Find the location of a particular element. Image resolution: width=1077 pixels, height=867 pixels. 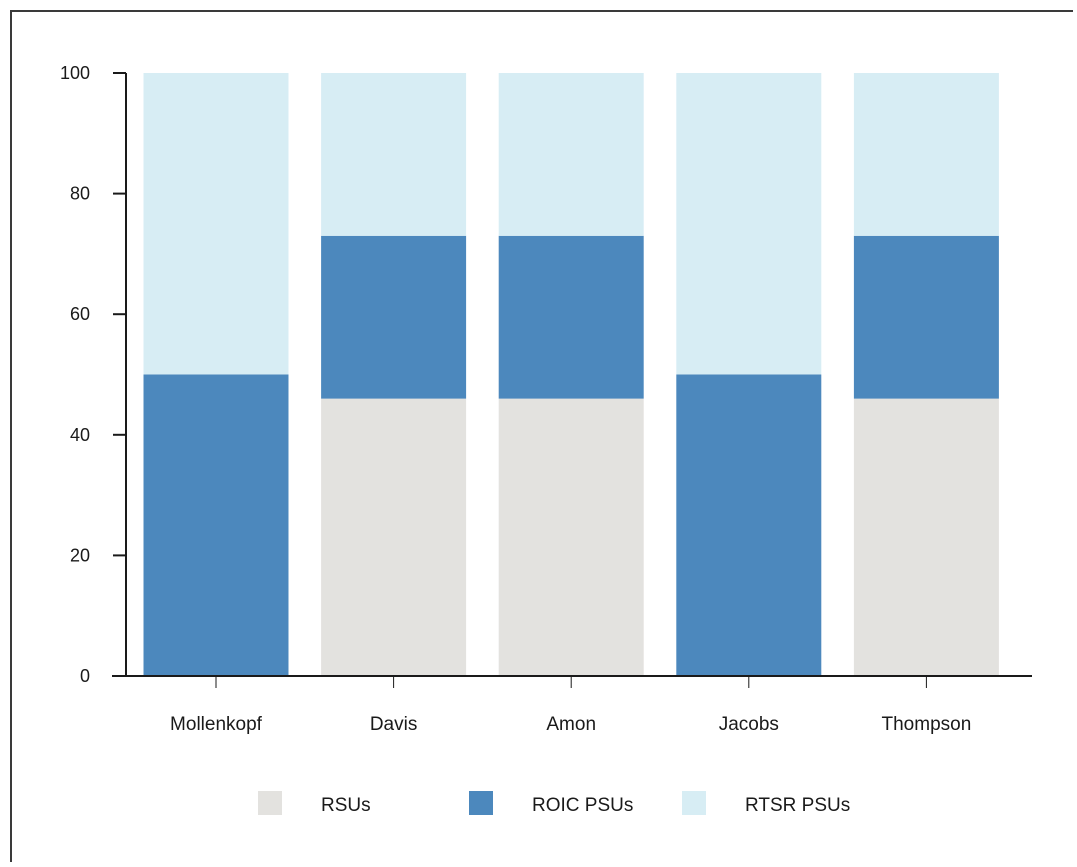

y-tick-label: 20 is located at coordinates (80, 555).